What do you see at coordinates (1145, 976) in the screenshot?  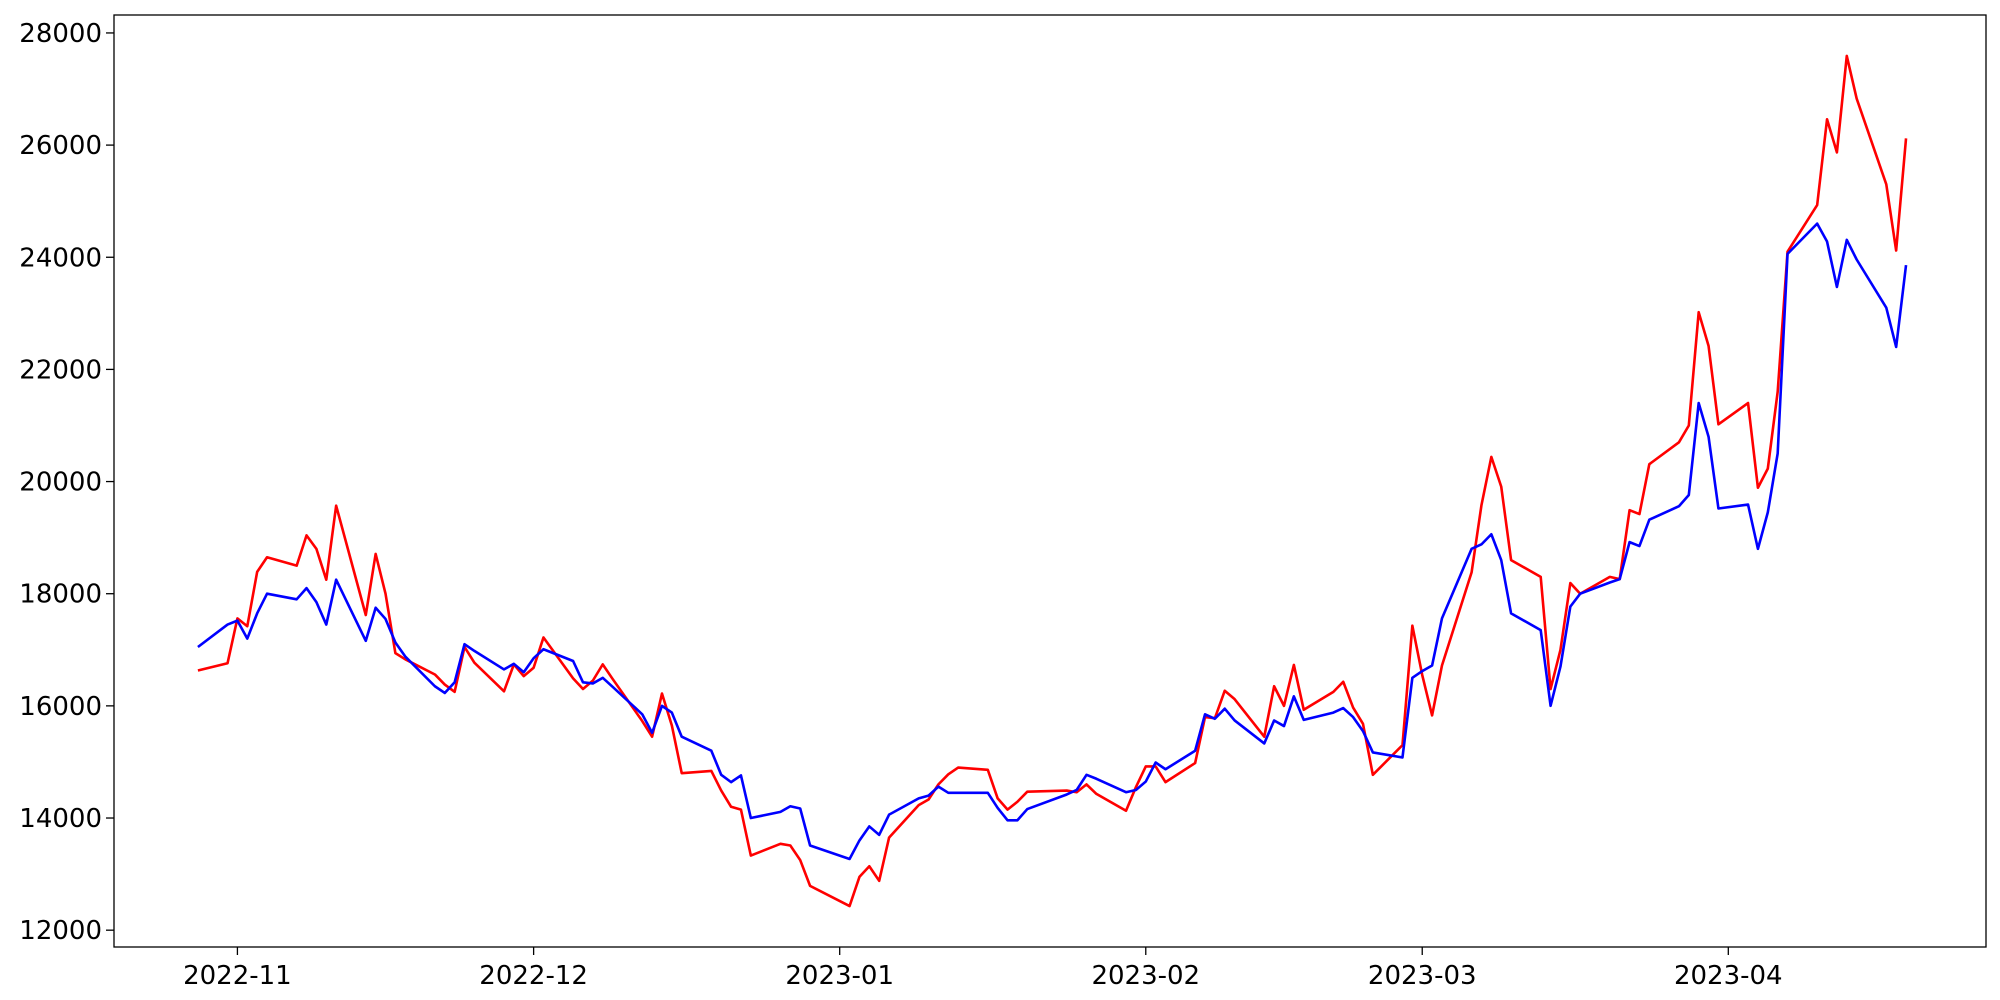 I see `x-tick-label: 2023-02` at bounding box center [1145, 976].